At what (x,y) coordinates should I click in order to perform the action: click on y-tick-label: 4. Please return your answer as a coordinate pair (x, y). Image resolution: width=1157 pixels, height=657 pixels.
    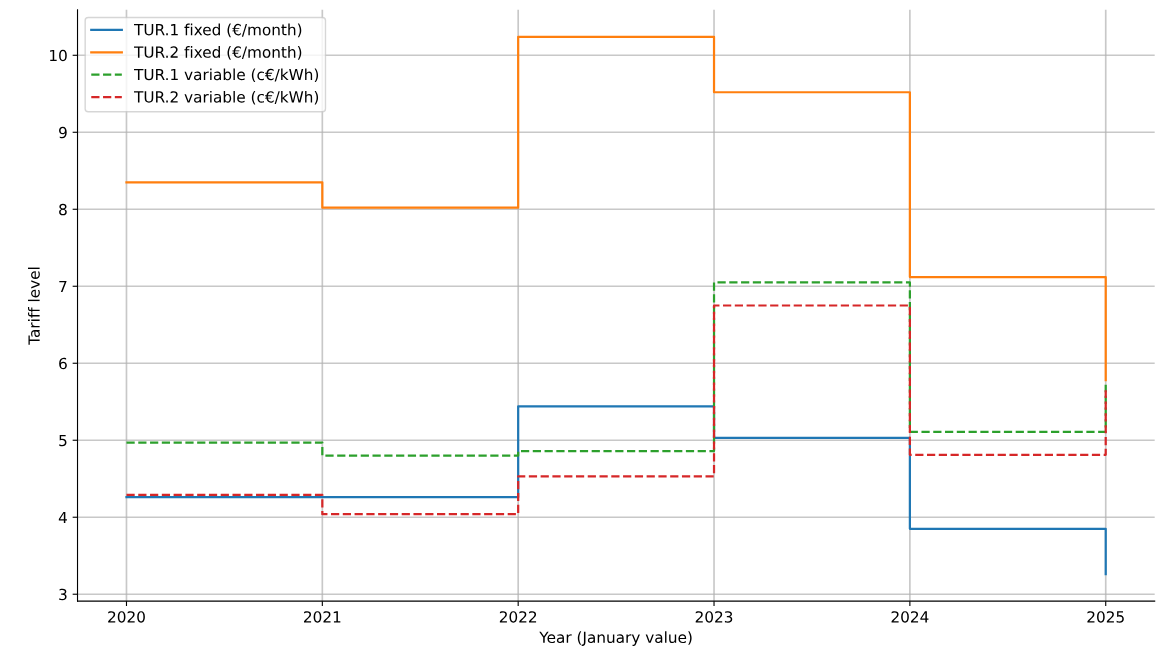
    Looking at the image, I should click on (62, 517).